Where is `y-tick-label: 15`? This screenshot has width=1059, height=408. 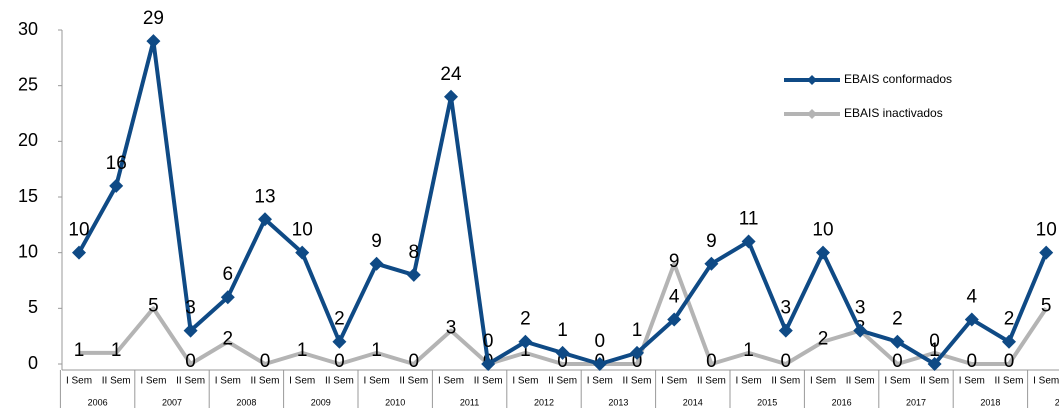 y-tick-label: 15 is located at coordinates (28, 196).